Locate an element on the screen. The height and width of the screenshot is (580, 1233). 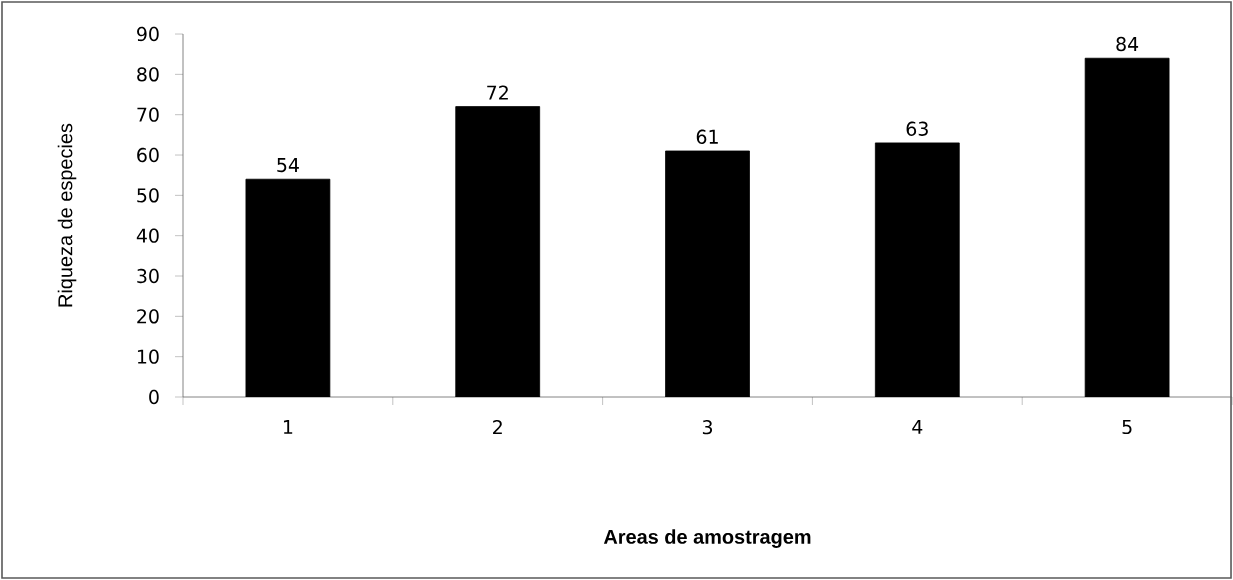
data-label: 72 is located at coordinates (497, 92).